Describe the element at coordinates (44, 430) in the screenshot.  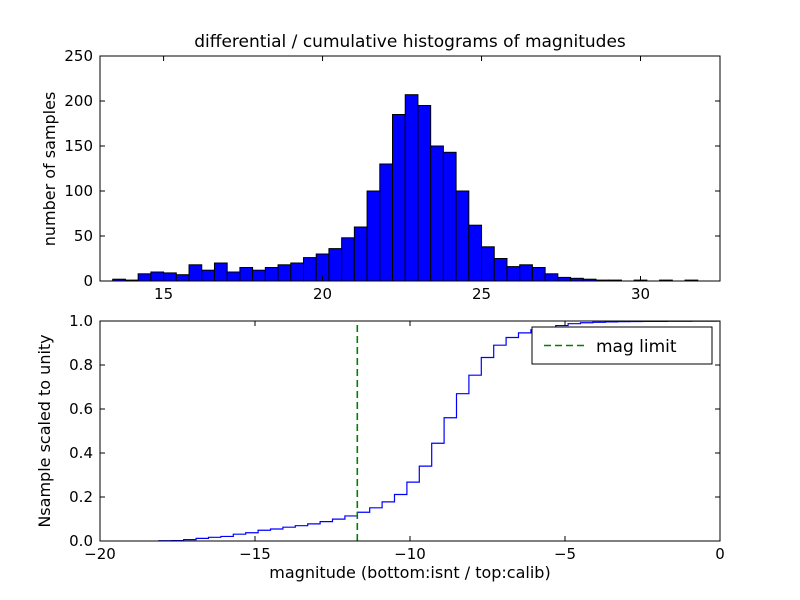
I see `bottom-y-axis-label: Nsample scaled to unity` at that location.